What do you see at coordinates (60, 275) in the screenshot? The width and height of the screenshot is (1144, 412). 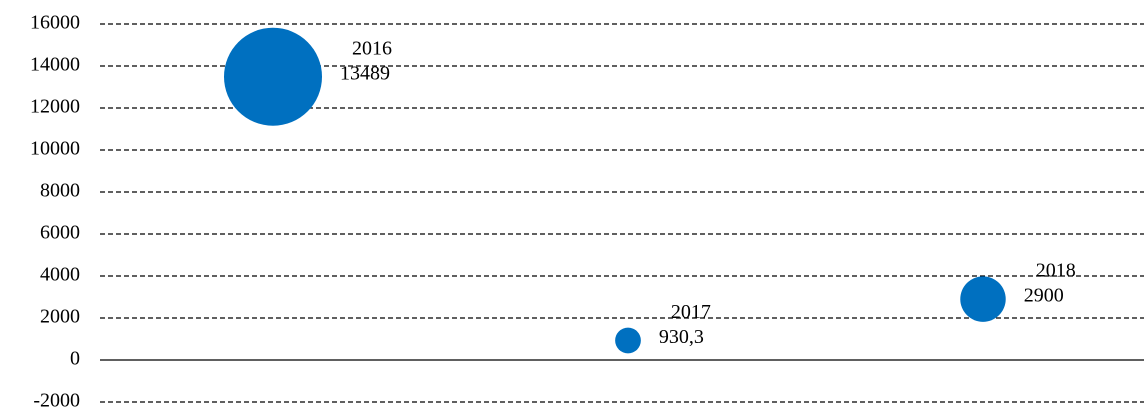 I see `y-tick-label: 4000` at bounding box center [60, 275].